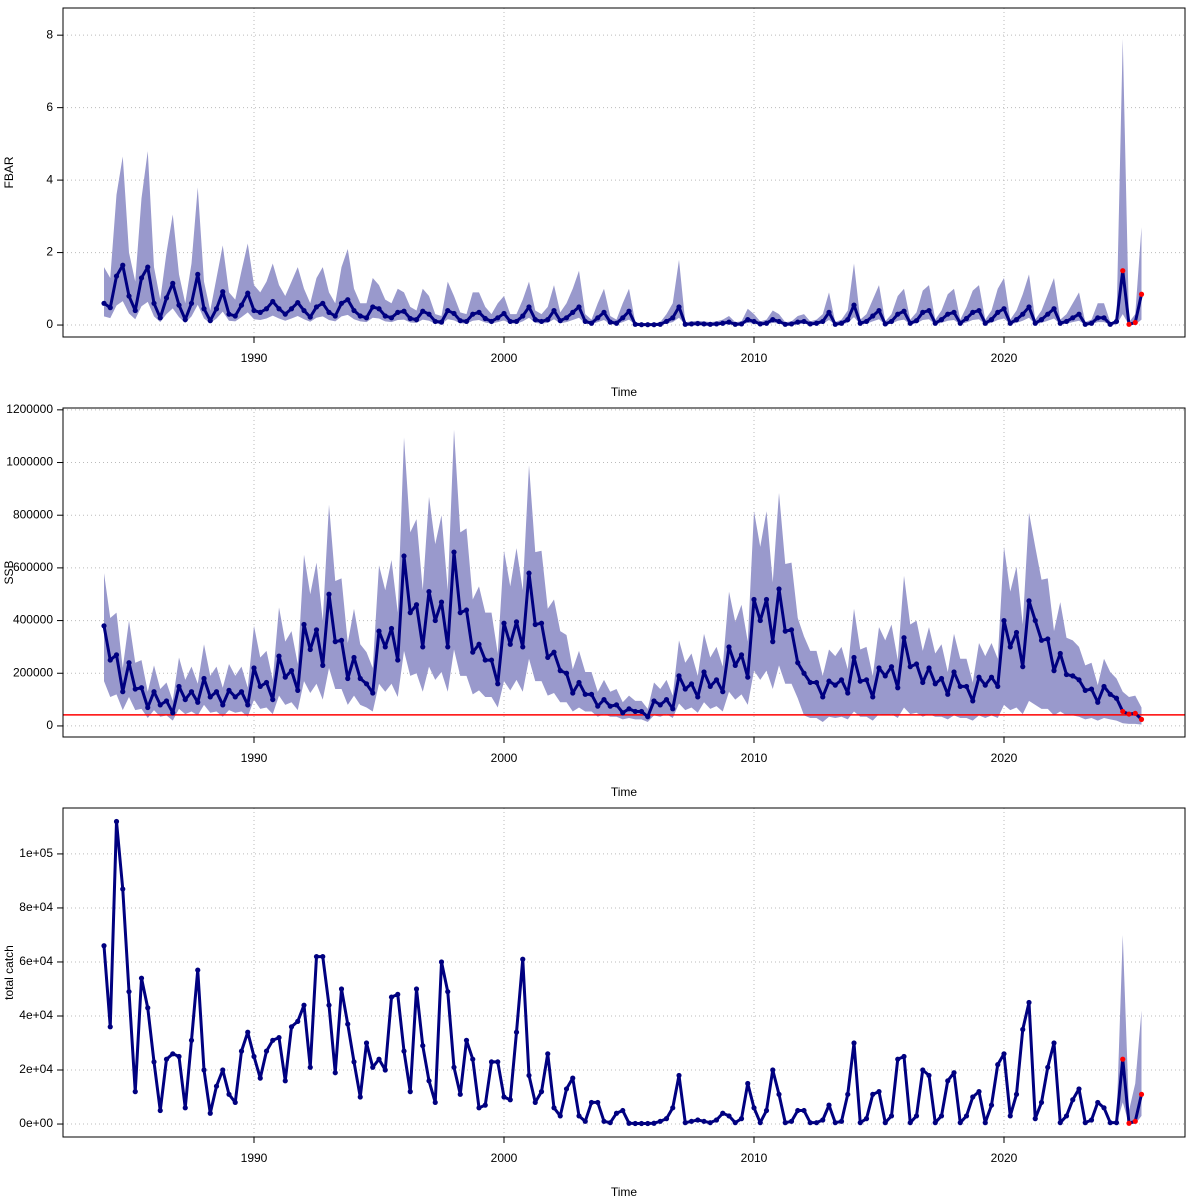 Image resolution: width=1200 pixels, height=1200 pixels. What do you see at coordinates (49, 179) in the screenshot?
I see `y-tick-label: 4` at bounding box center [49, 179].